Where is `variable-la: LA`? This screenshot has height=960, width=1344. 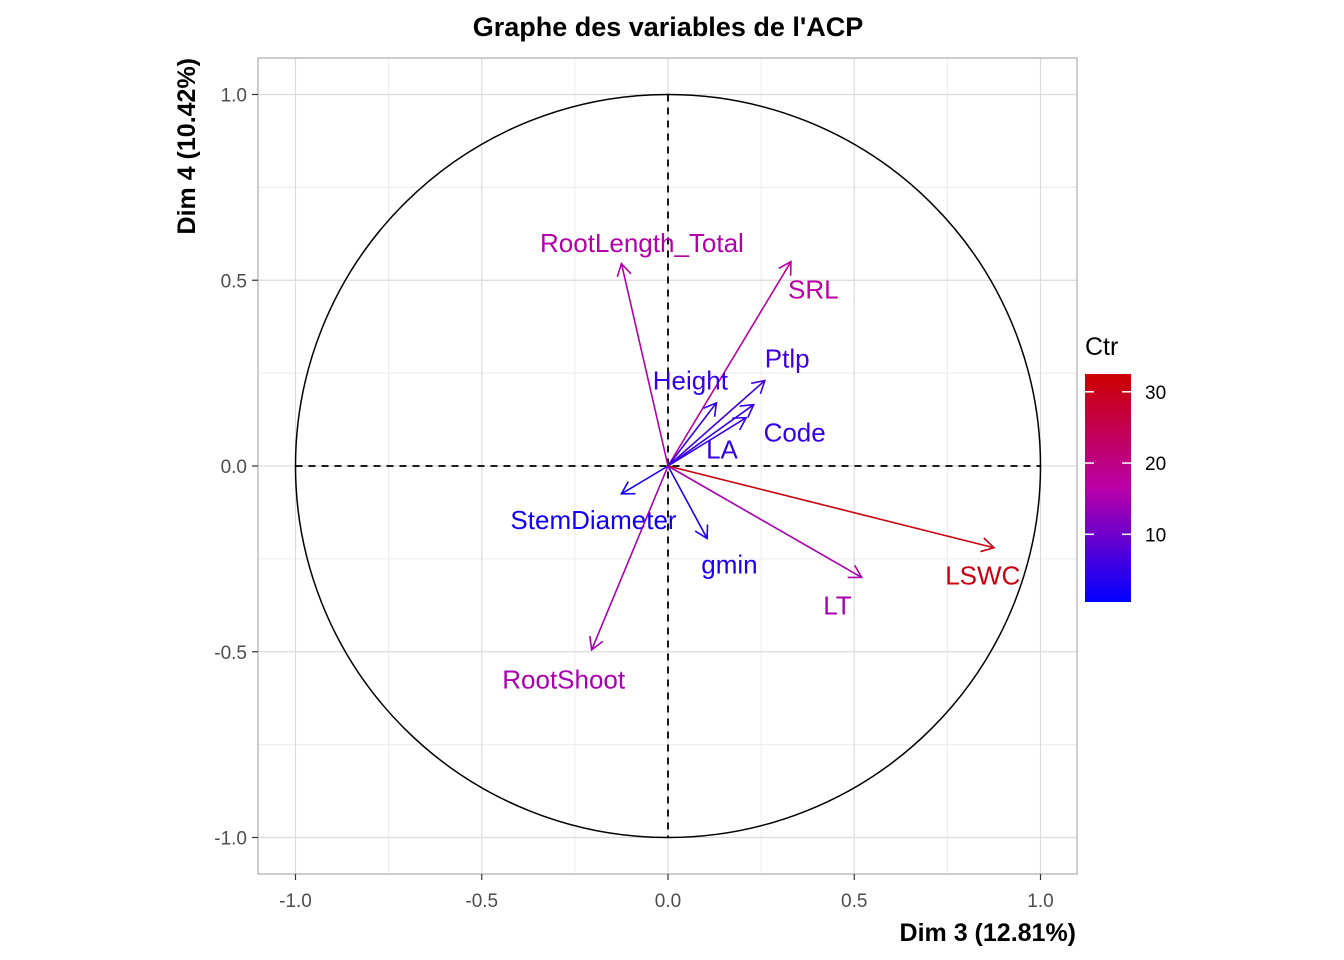
variable-la: LA is located at coordinates (707, 441).